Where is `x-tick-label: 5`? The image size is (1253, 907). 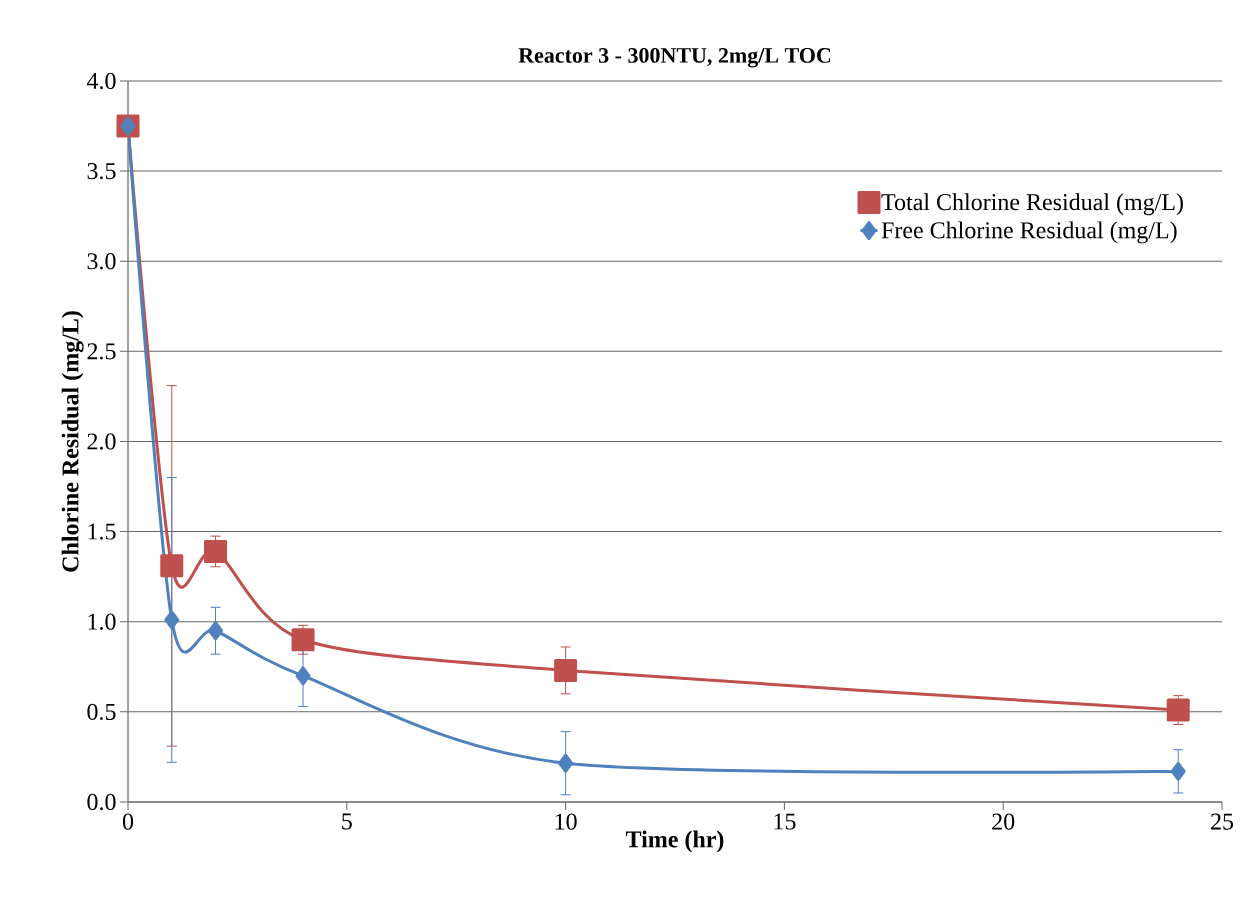 x-tick-label: 5 is located at coordinates (347, 821).